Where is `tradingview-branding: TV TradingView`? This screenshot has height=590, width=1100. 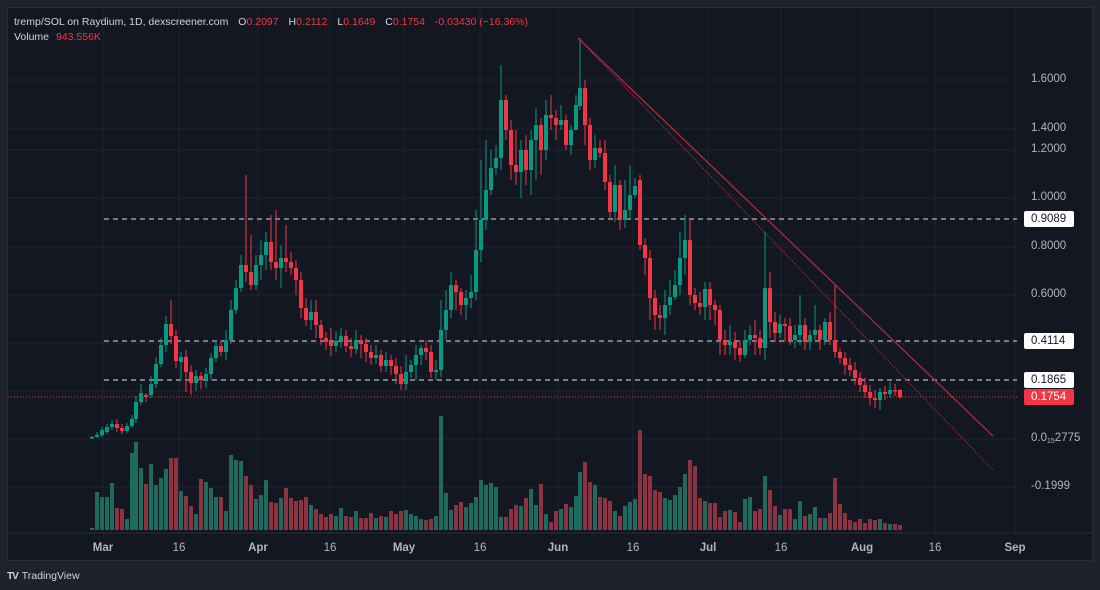 tradingview-branding: TV TradingView is located at coordinates (43, 576).